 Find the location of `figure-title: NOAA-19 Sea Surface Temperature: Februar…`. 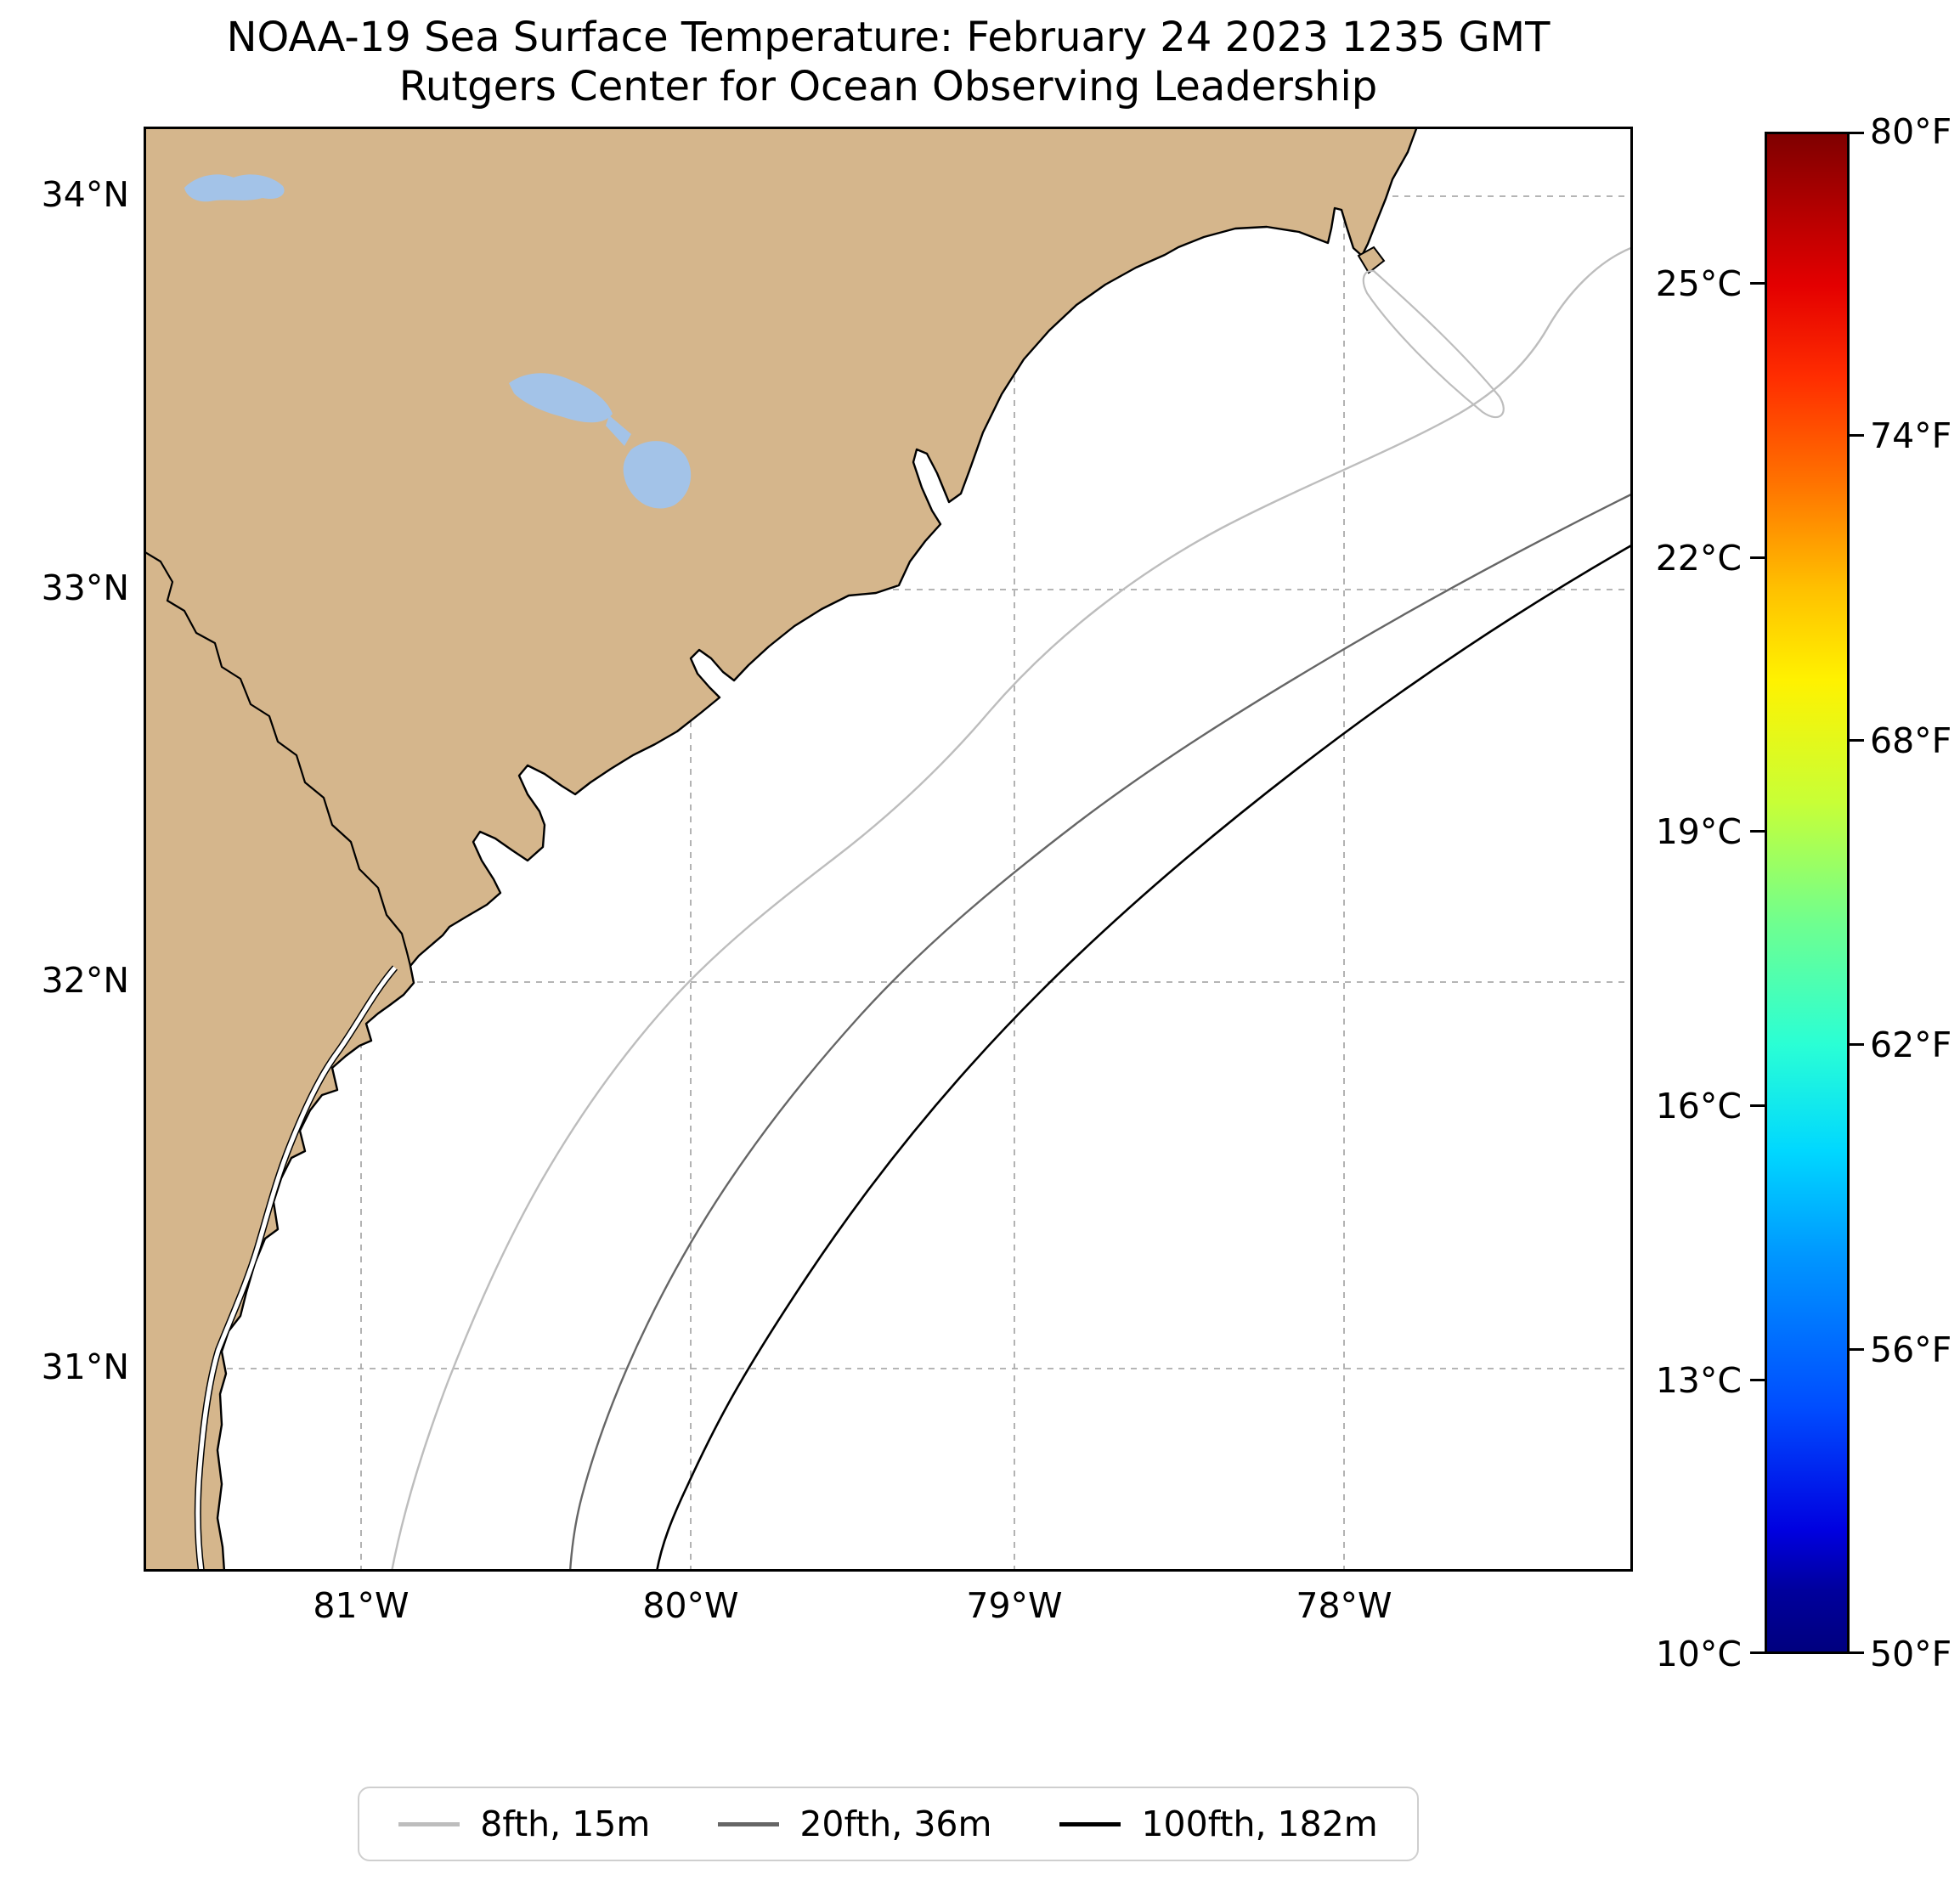

figure-title: NOAA-19 Sea Surface Temperature: Februar… is located at coordinates (888, 37).